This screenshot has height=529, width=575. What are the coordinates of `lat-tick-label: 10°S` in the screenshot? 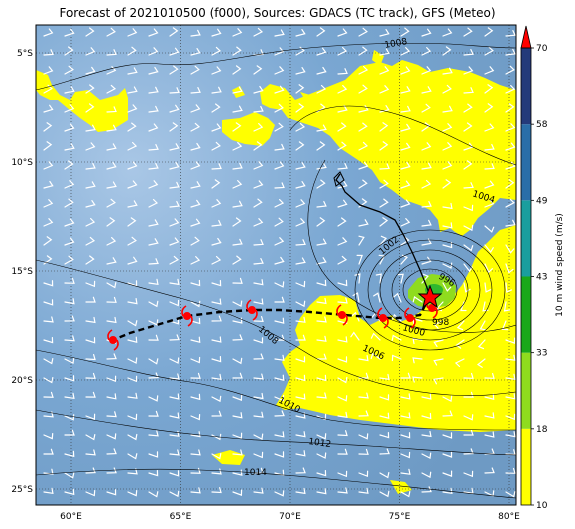 It's located at (22, 163).